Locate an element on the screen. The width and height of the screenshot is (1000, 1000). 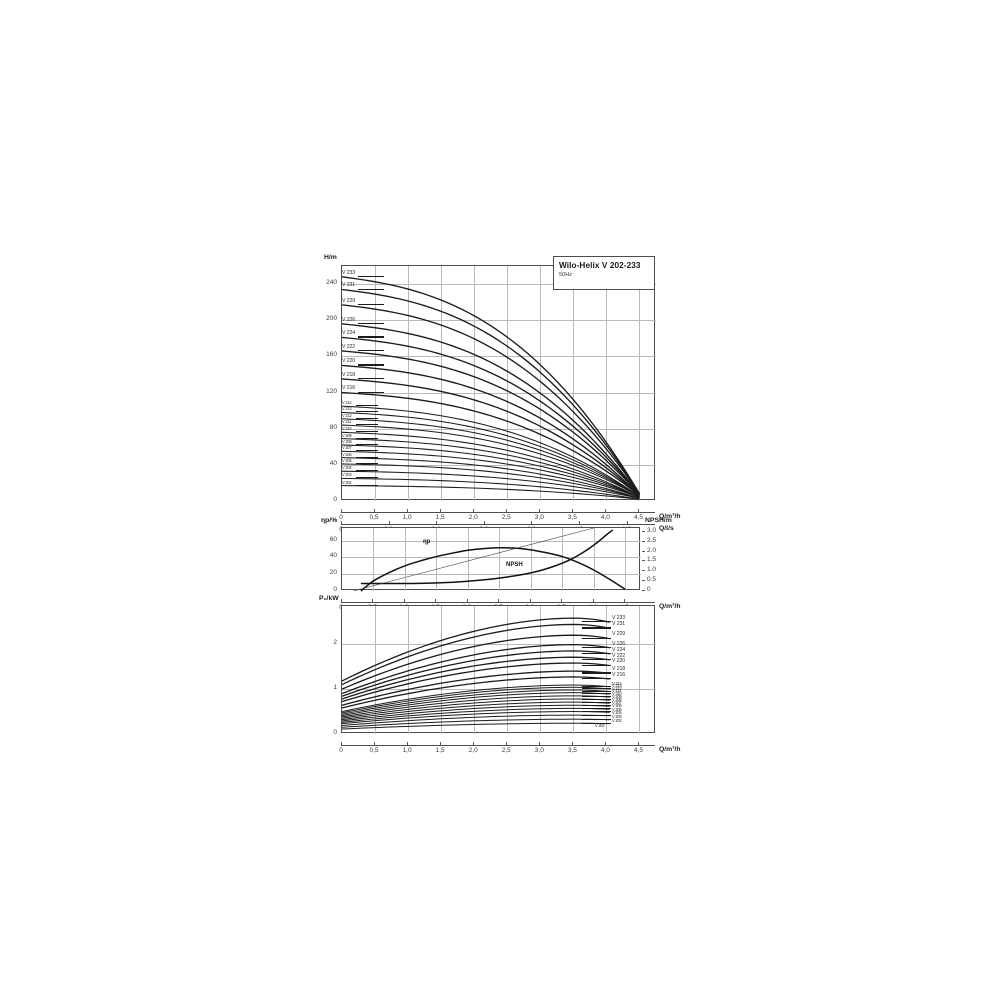
head-curve-label: V 203 is located at coordinates (347, 475).